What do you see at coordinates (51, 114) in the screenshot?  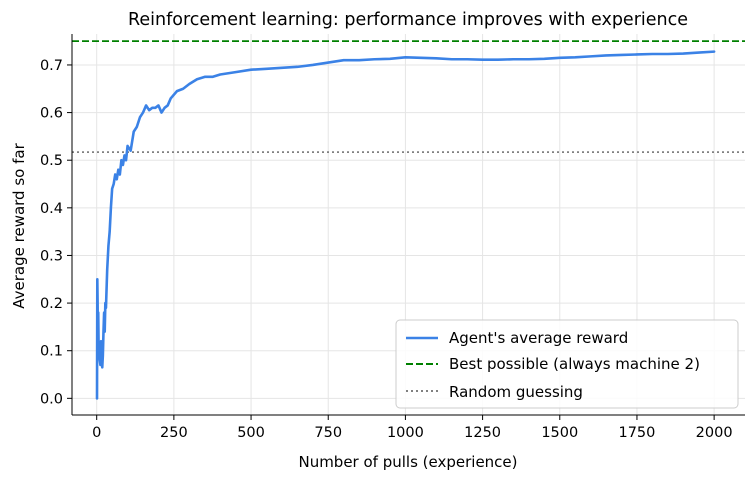 I see `y-tick-label: 0.6` at bounding box center [51, 114].